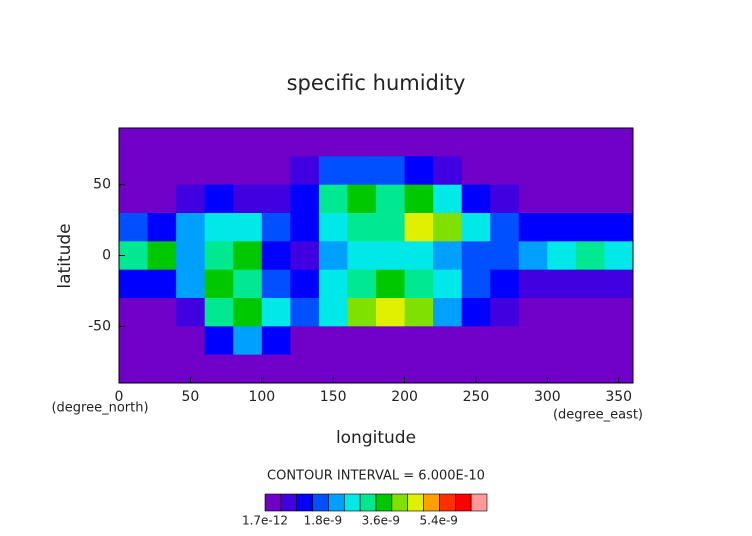 This screenshot has width=752, height=536. Describe the element at coordinates (376, 476) in the screenshot. I see `contour-interval: CONTOUR INTERVAL = 6.000E-10` at that location.